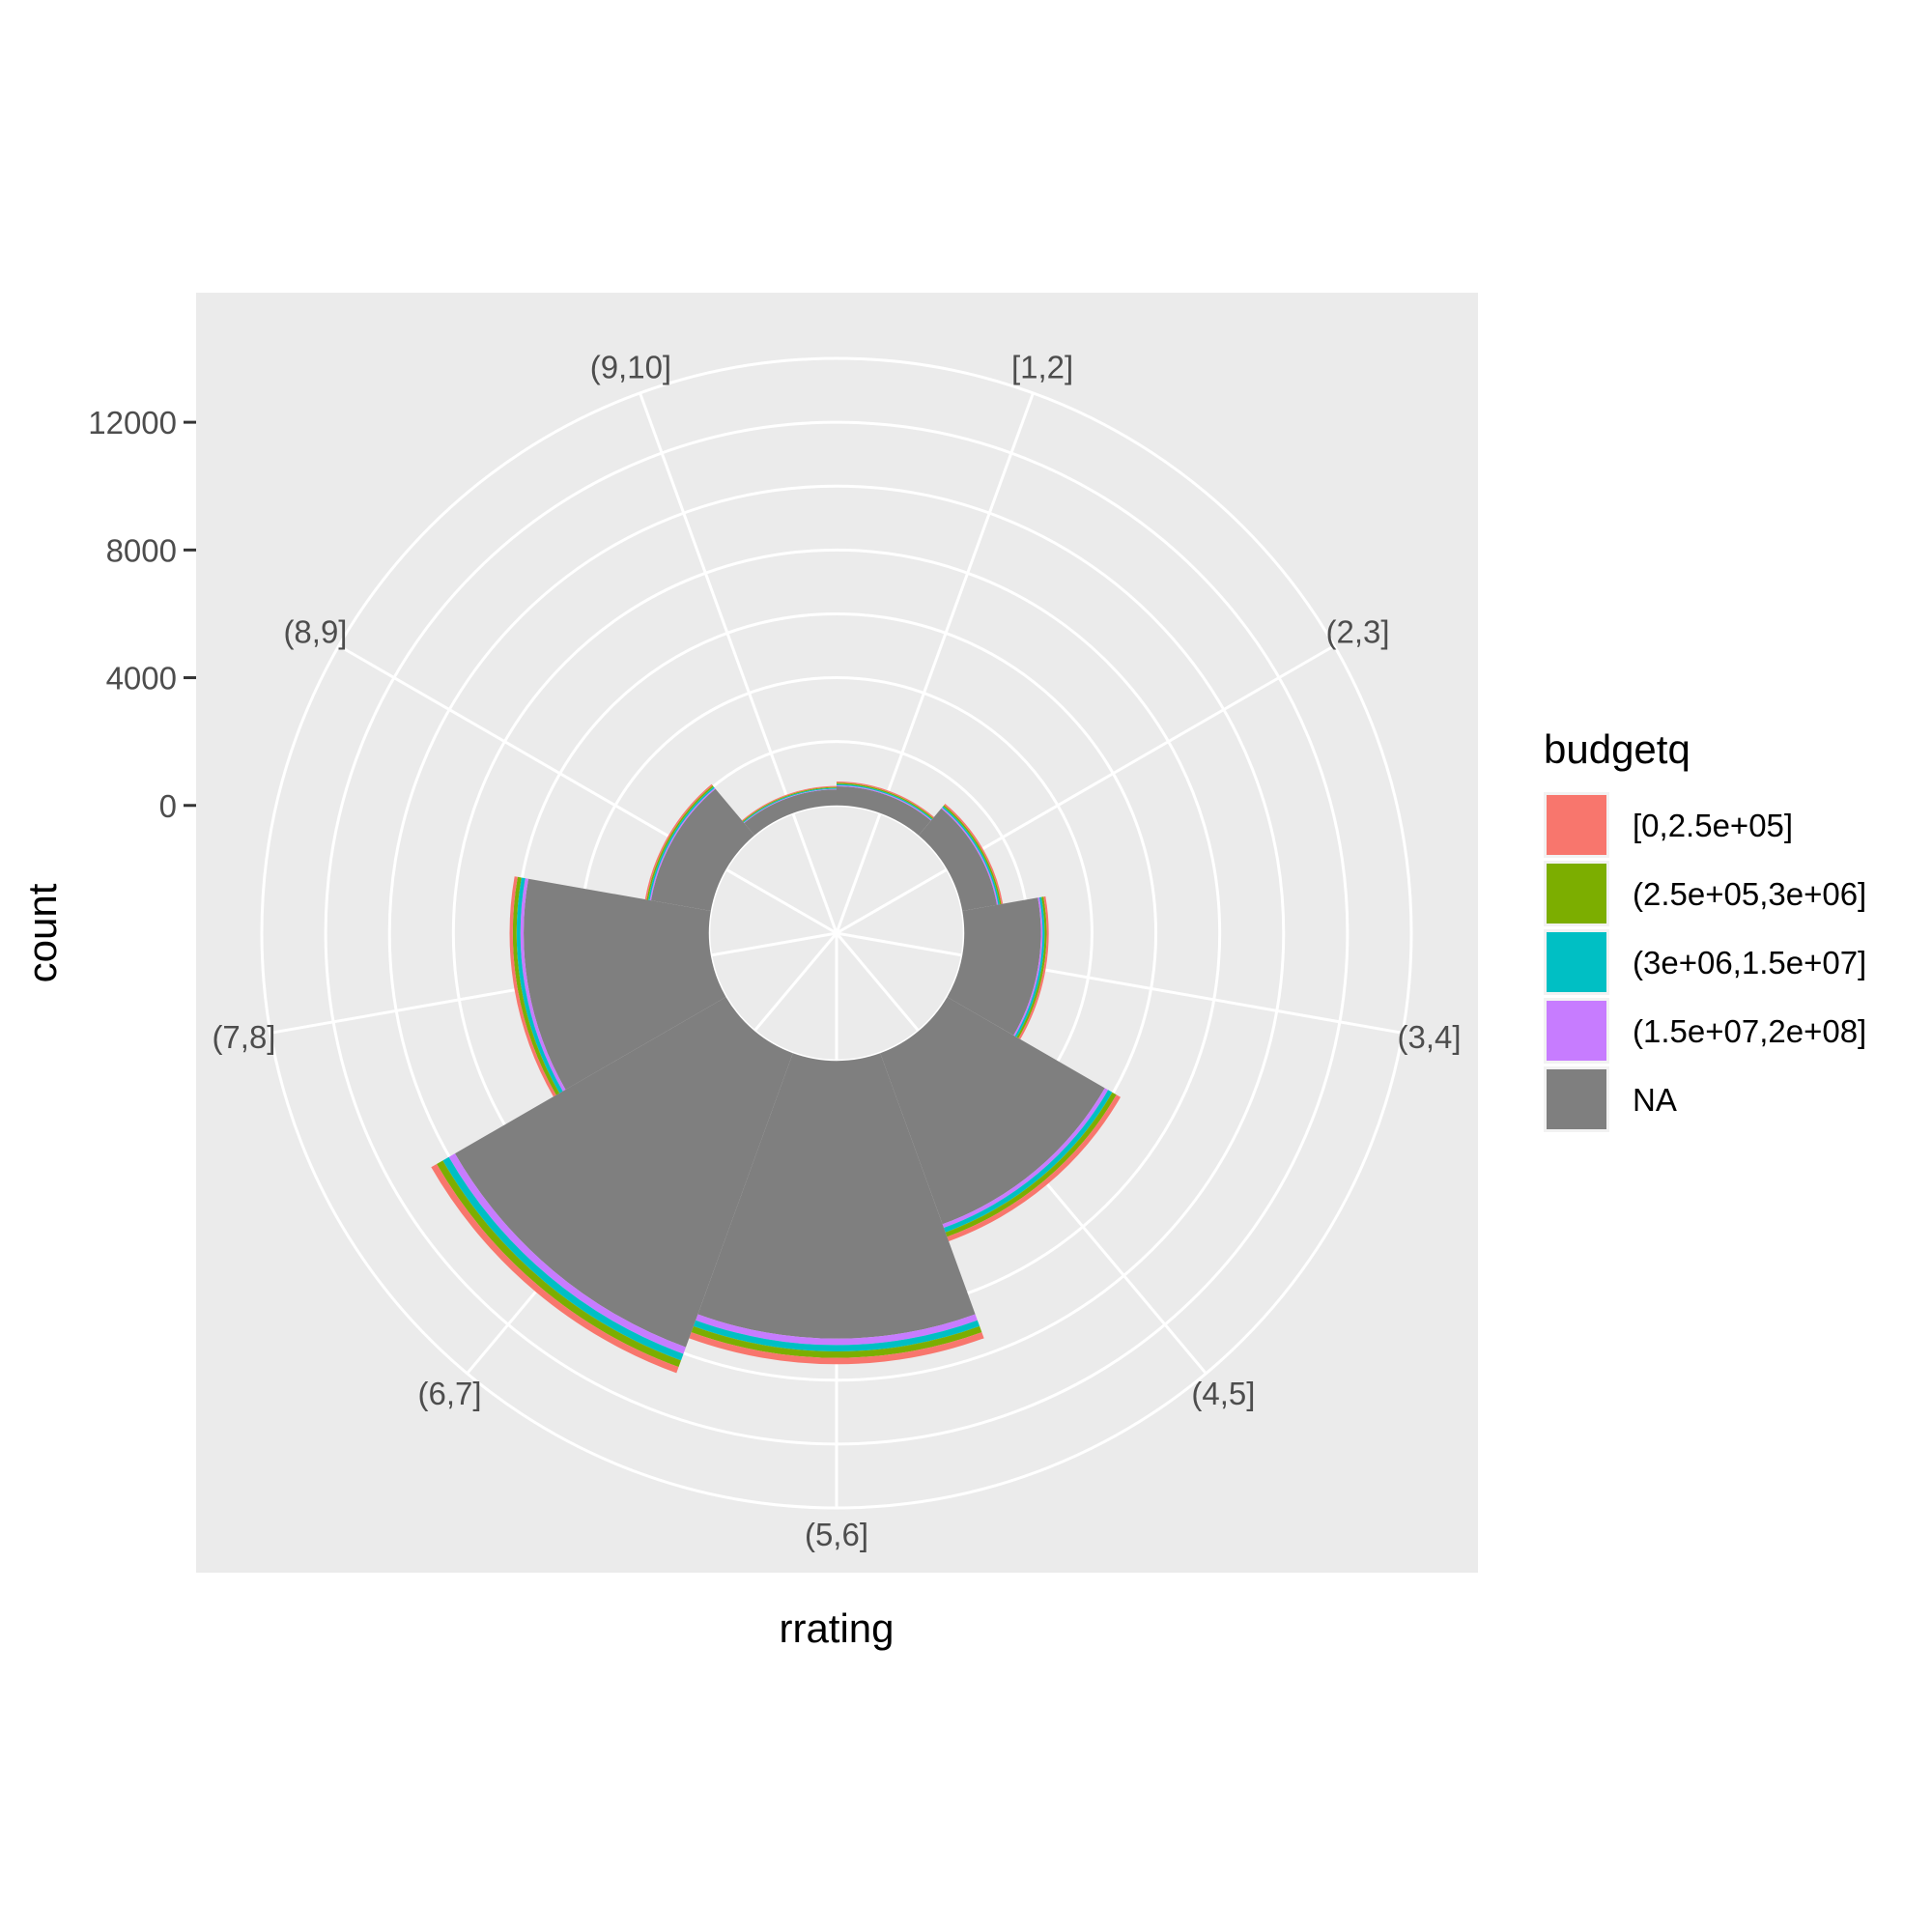  Describe the element at coordinates (315, 632) in the screenshot. I see `x-tick-label: (8,9]` at that location.